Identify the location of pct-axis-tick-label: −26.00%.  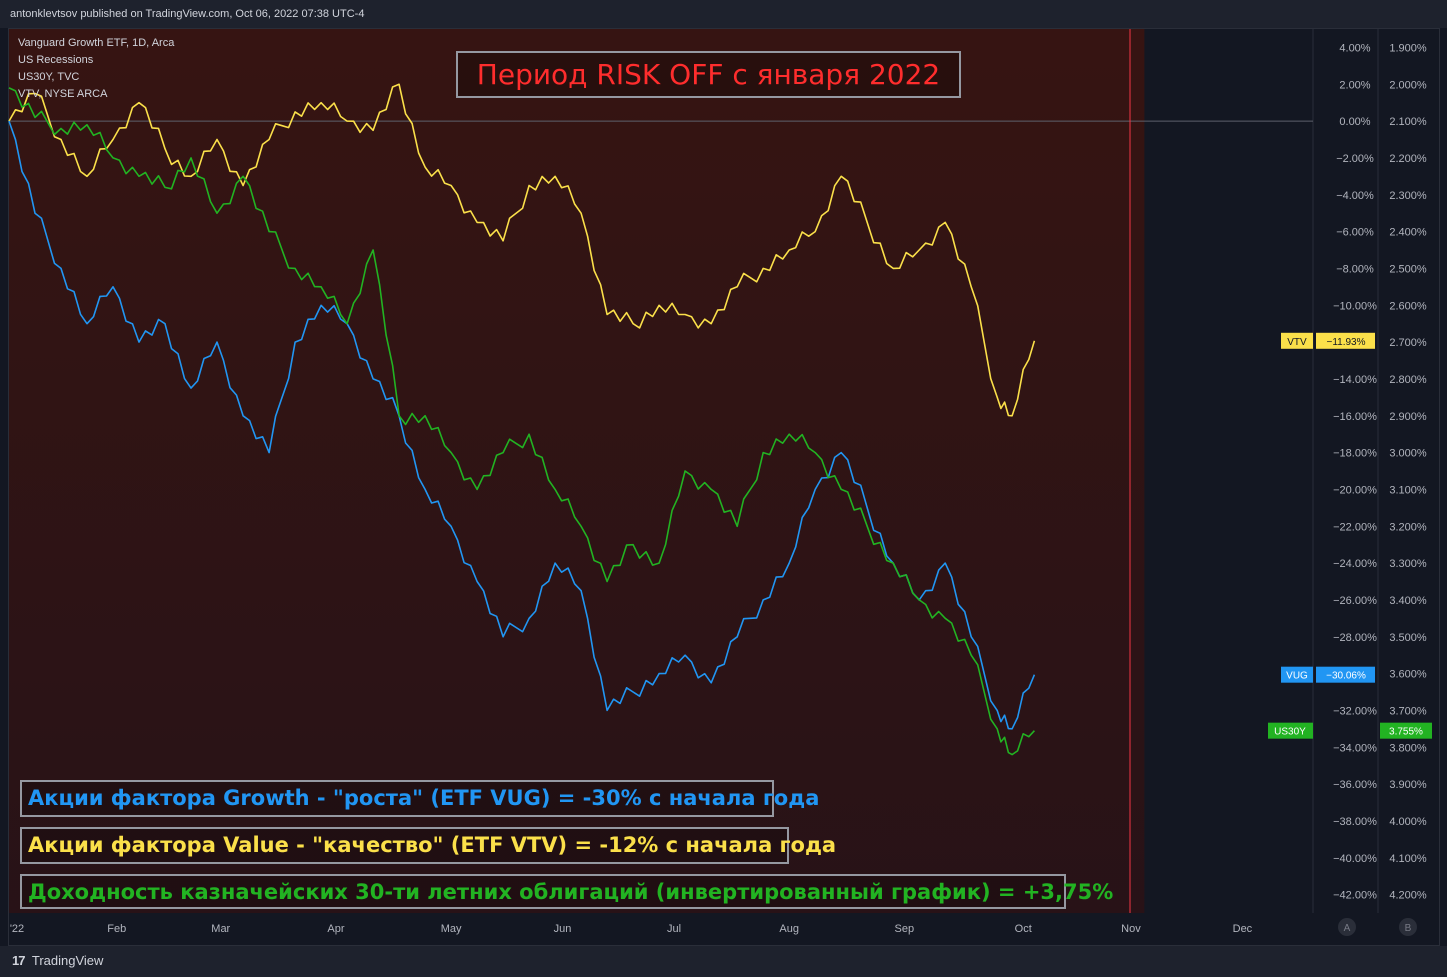
(1355, 601).